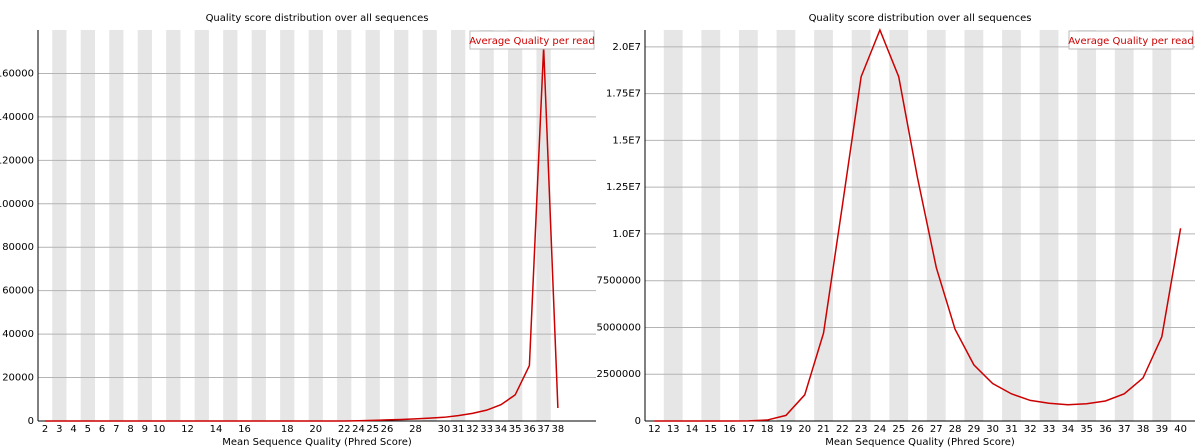 Image resolution: width=1200 pixels, height=448 pixels. What do you see at coordinates (45, 429) in the screenshot?
I see `x-tick-label: 2` at bounding box center [45, 429].